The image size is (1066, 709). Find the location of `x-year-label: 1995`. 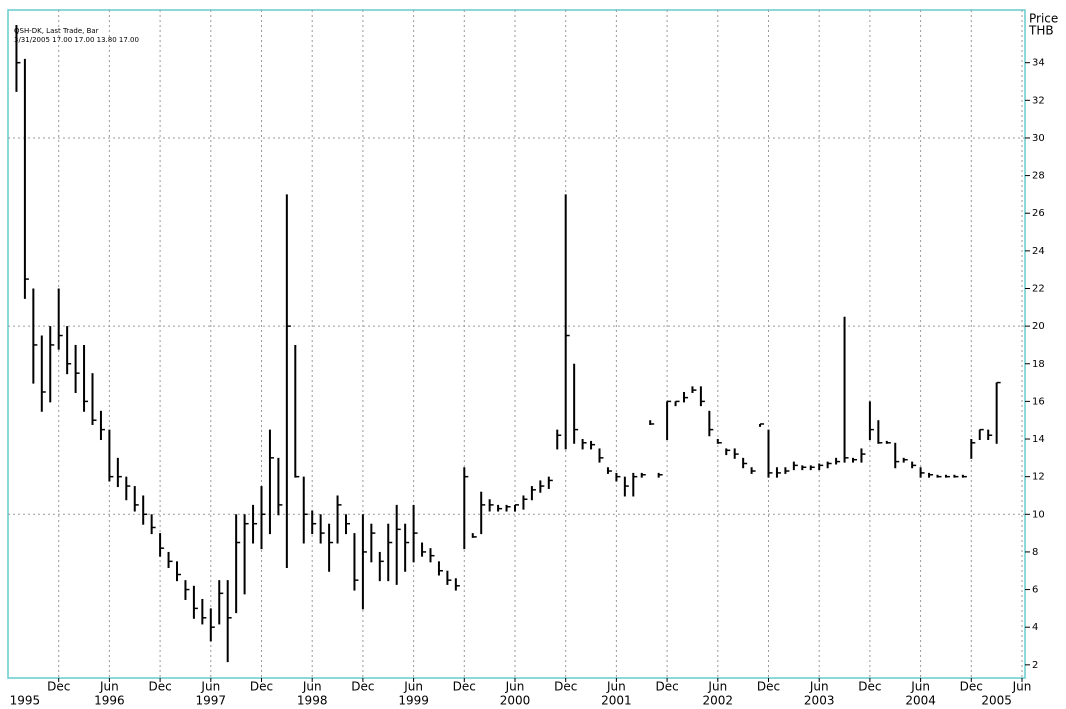

x-year-label: 1995 is located at coordinates (25, 701).